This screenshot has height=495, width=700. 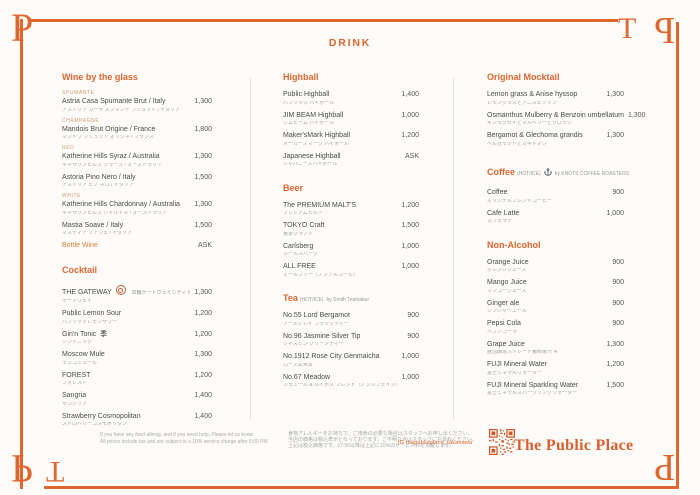 What do you see at coordinates (574, 445) in the screenshot?
I see `brand-logo: The Public Place` at bounding box center [574, 445].